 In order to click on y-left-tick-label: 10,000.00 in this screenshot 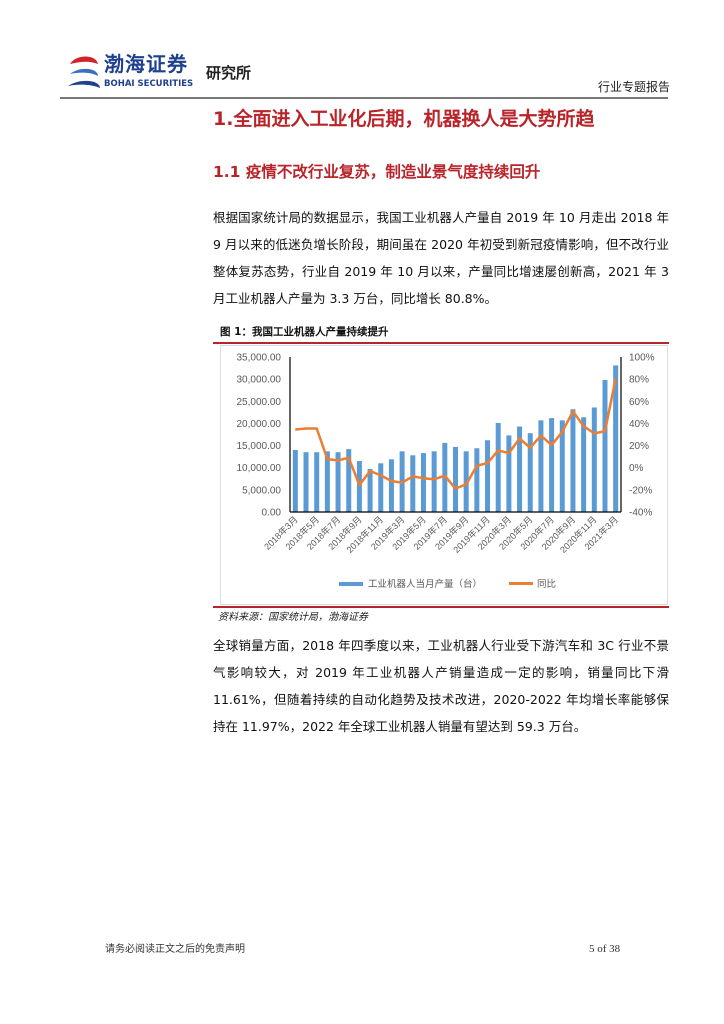, I will do `click(259, 468)`.